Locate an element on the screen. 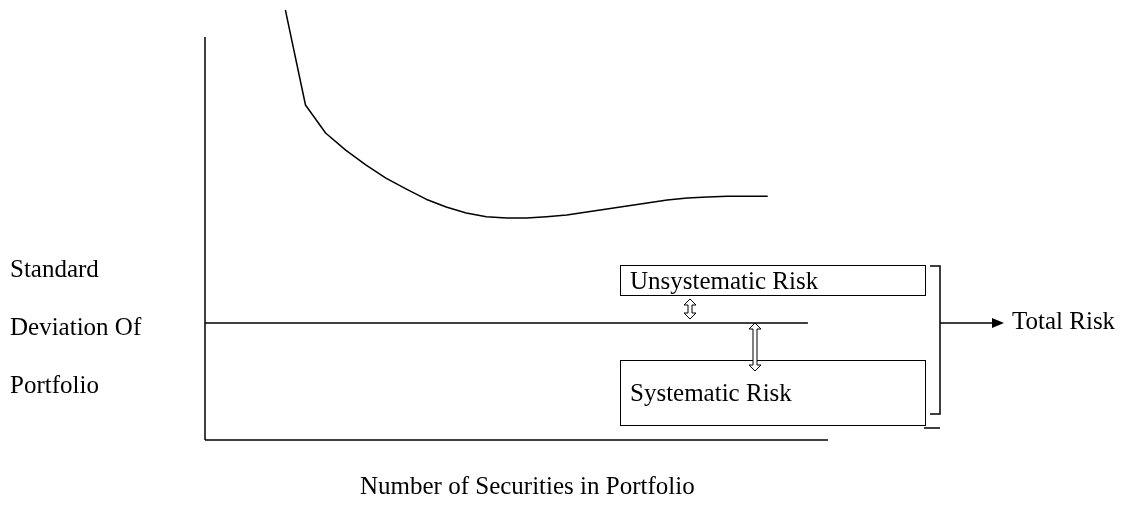 The height and width of the screenshot is (508, 1132). x-axis-title: Number of Securities in Portfolio is located at coordinates (527, 486).